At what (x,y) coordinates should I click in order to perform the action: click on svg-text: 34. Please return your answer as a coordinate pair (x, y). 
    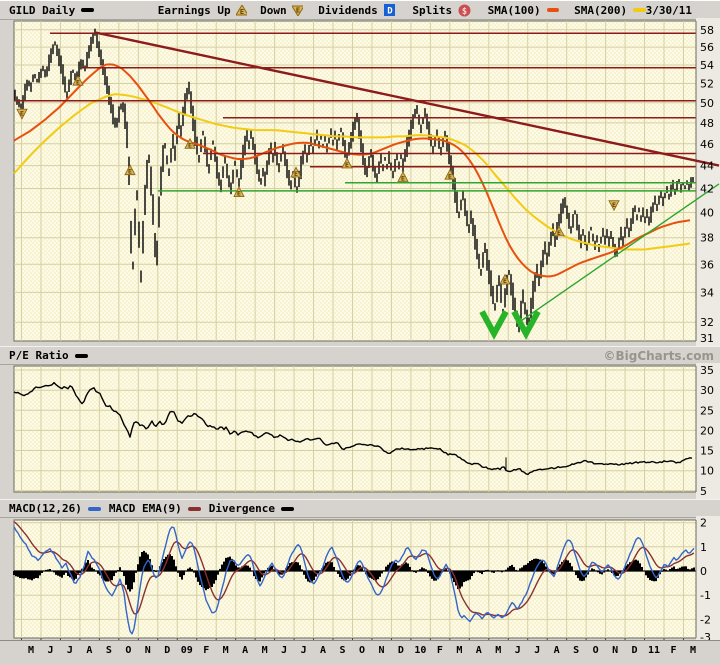
    Looking at the image, I should click on (707, 292).